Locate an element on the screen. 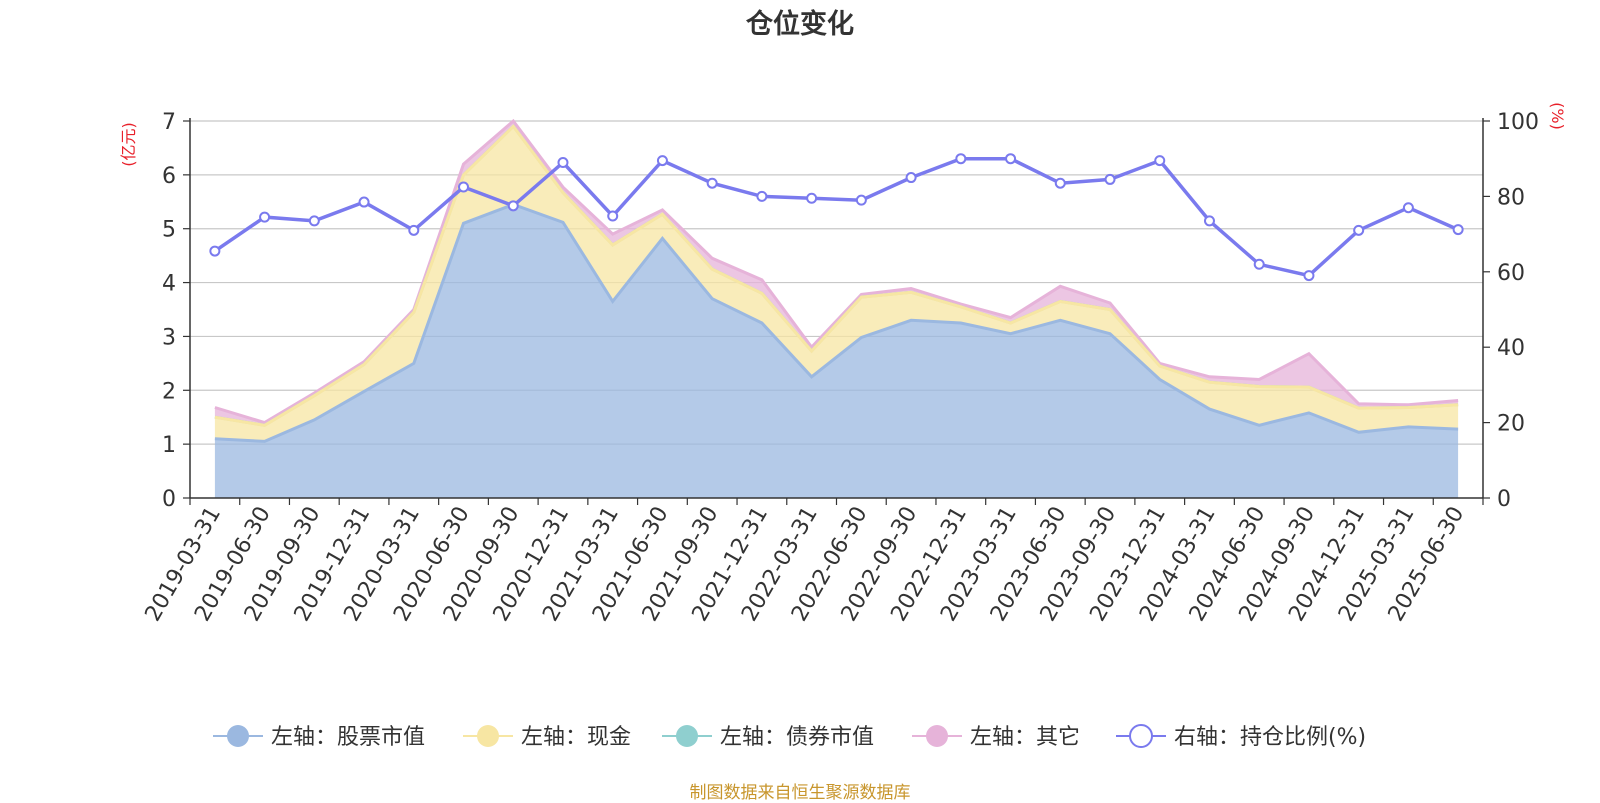 This screenshot has width=1600, height=803. holding-ratio-line is located at coordinates (836, 217).